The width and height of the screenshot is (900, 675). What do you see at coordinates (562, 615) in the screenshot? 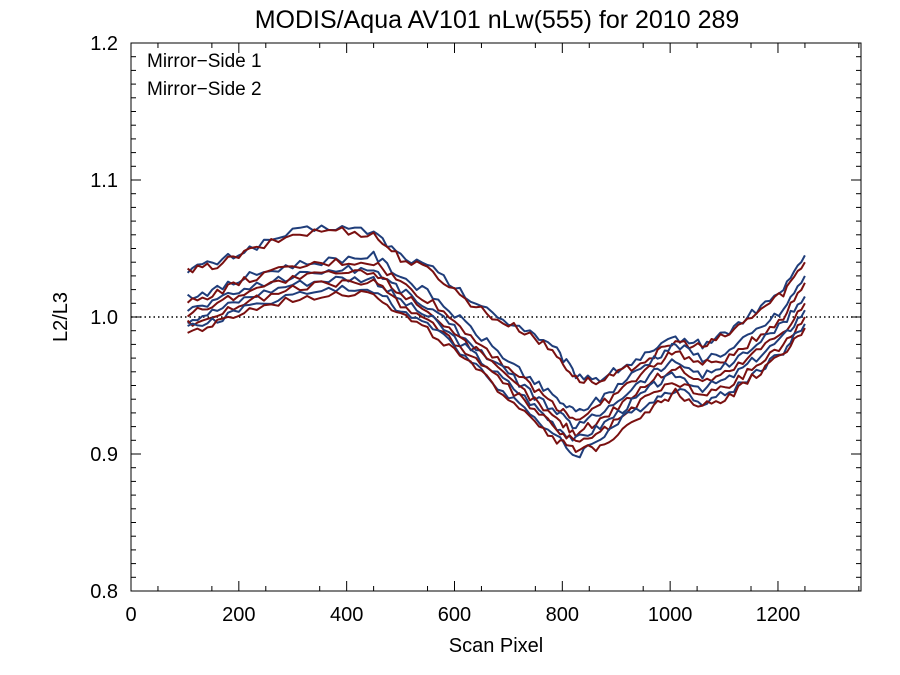
I see `x-tick-label: 800` at bounding box center [562, 615].